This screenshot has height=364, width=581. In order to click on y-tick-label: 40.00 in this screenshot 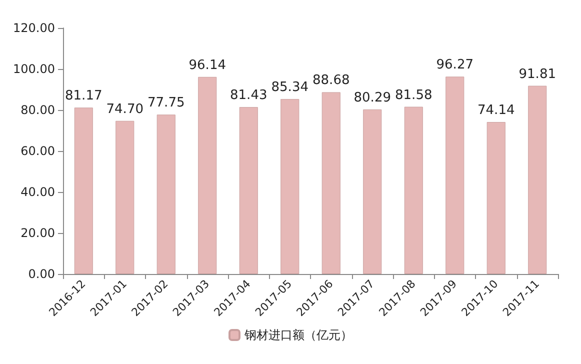, I will do `click(37, 192)`.